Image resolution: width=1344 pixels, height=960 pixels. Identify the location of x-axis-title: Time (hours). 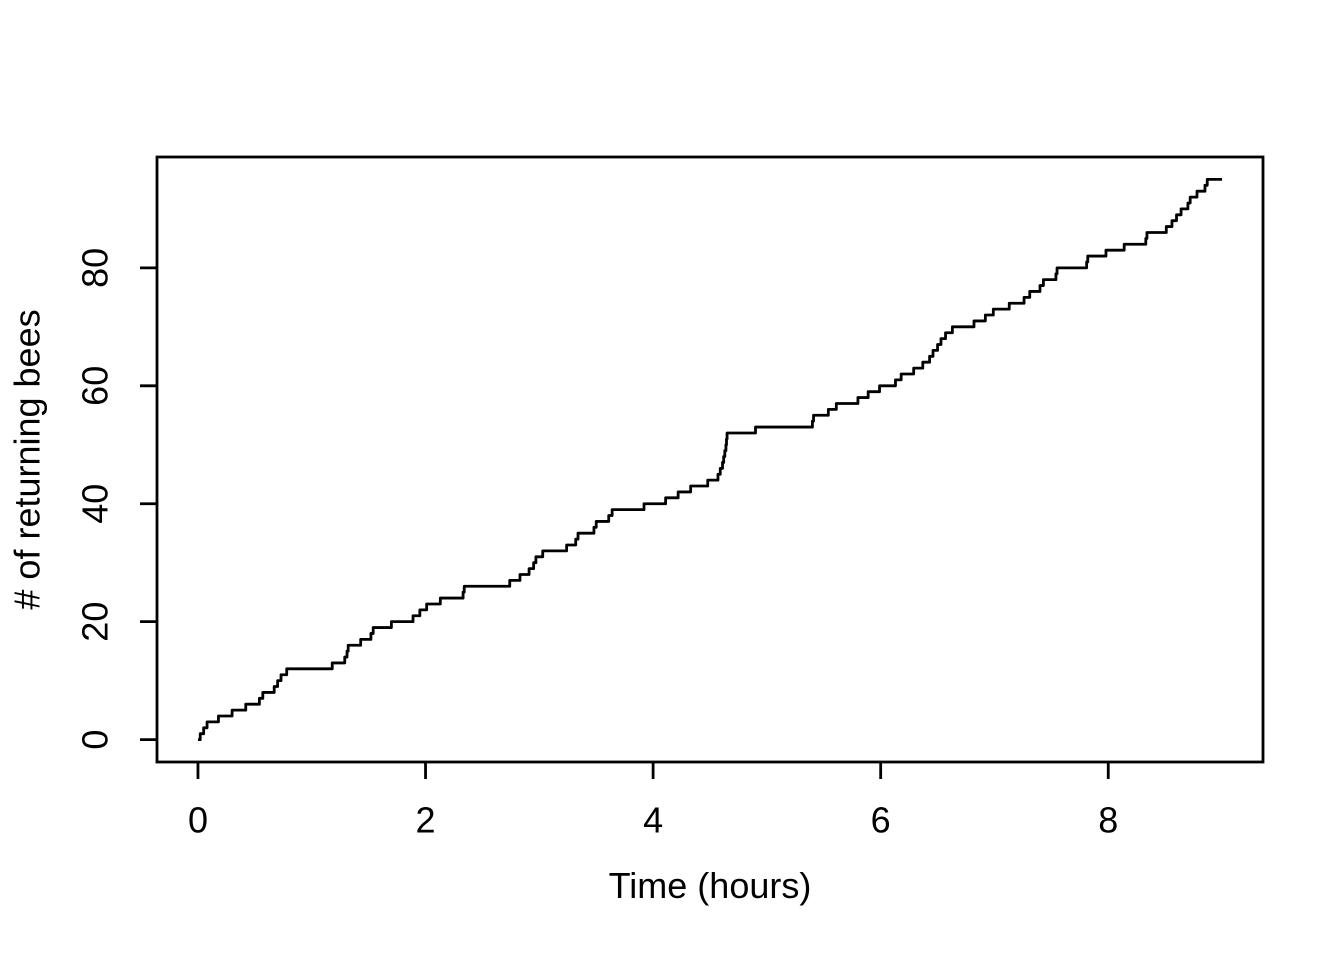
(710, 885).